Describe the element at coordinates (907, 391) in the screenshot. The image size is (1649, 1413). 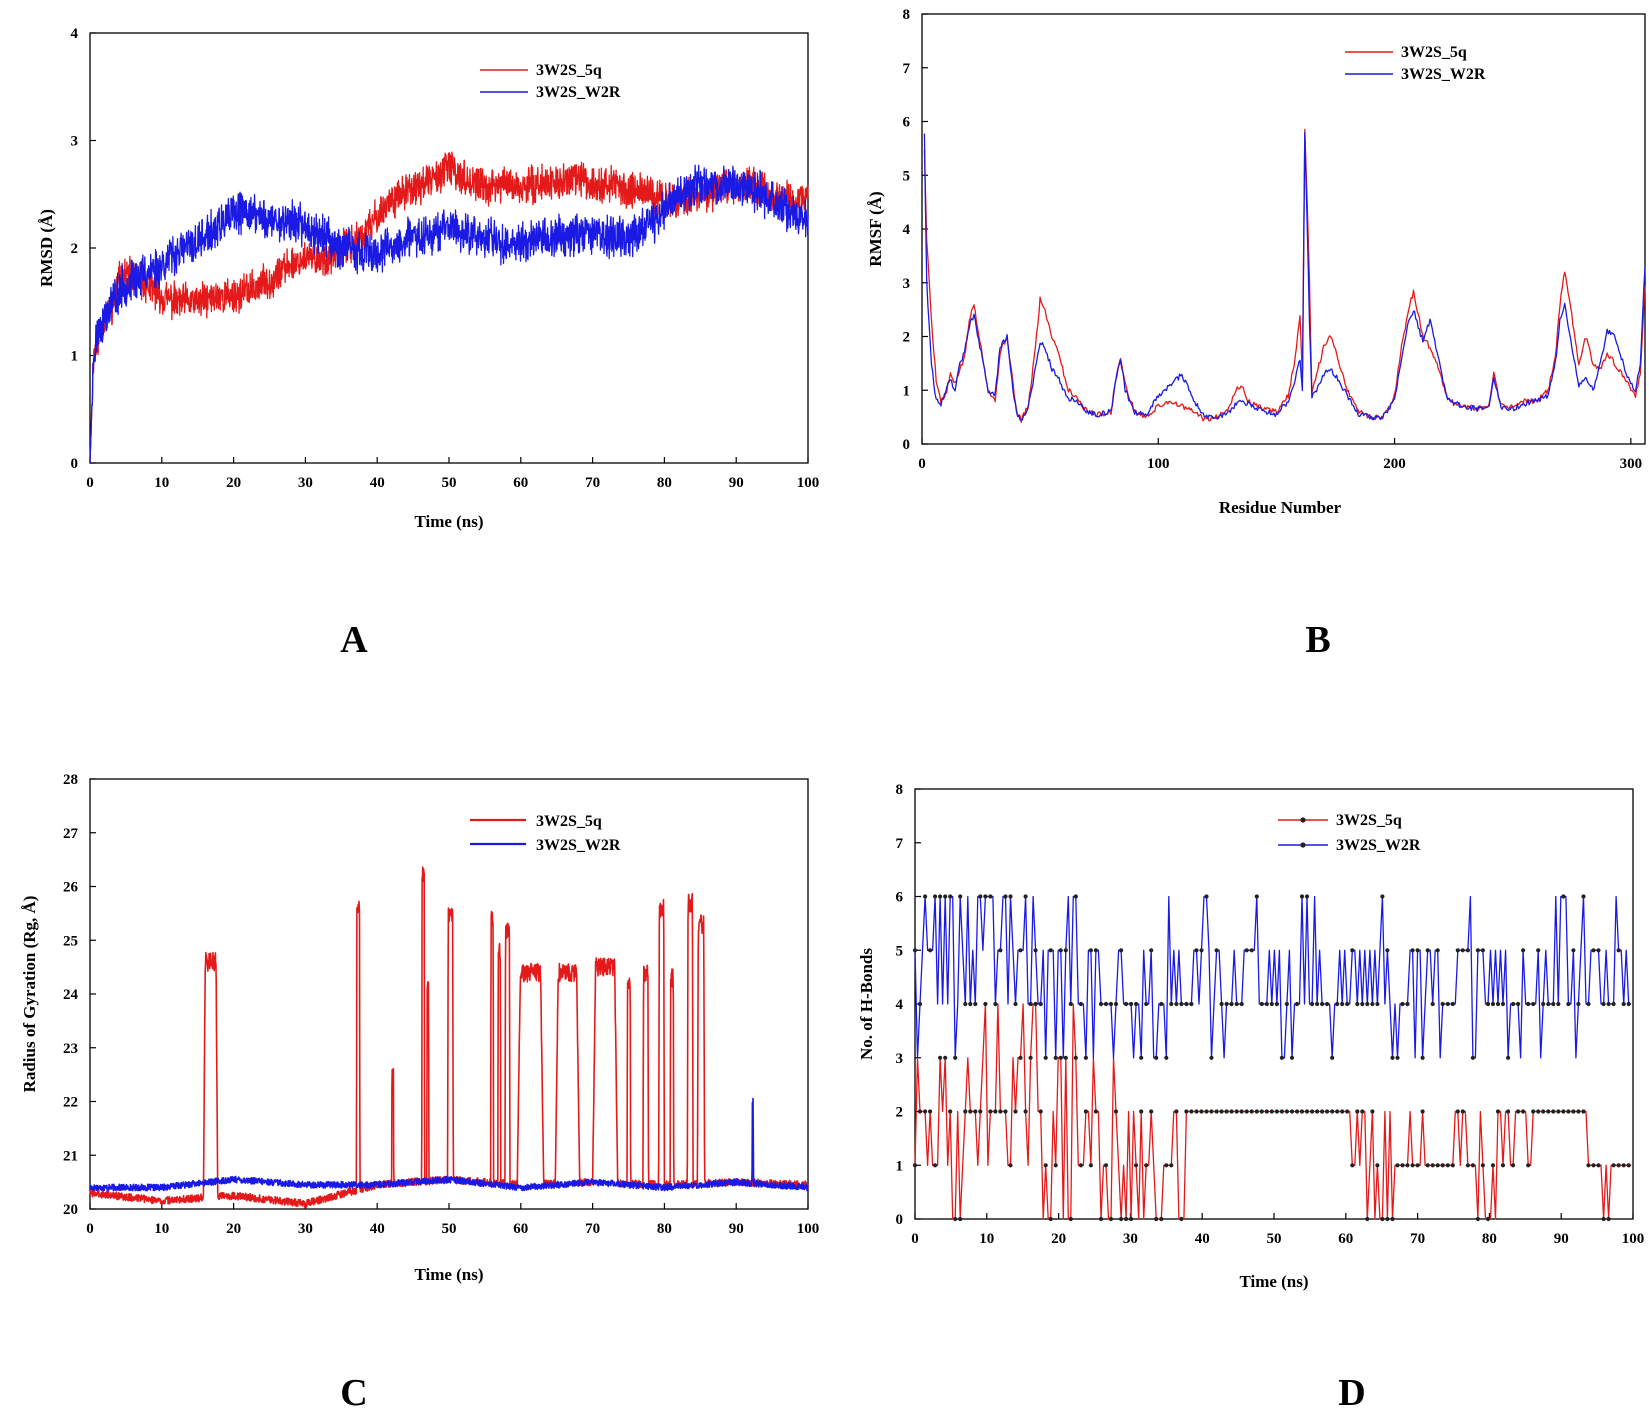
I see `panel-b-y-tick-label: 1` at that location.